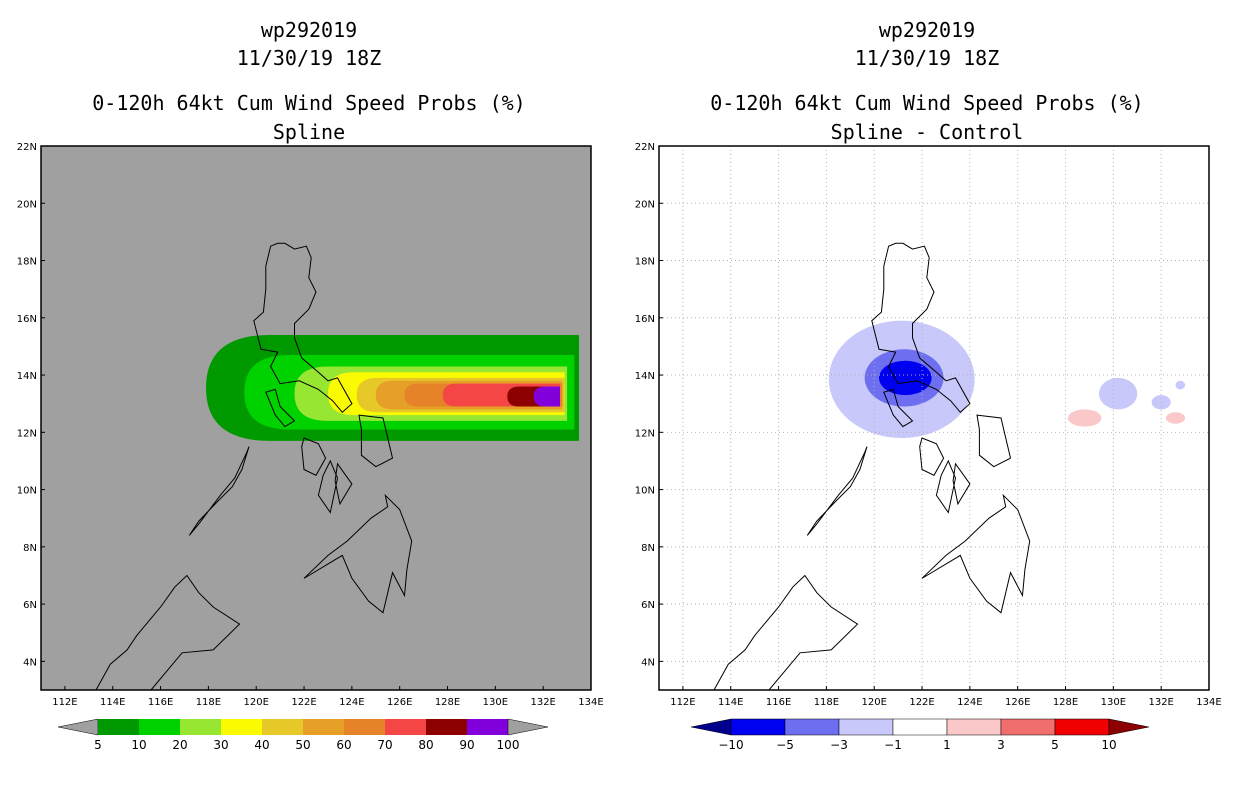  Describe the element at coordinates (839, 745) in the screenshot. I see `colorbar-label: −3` at that location.